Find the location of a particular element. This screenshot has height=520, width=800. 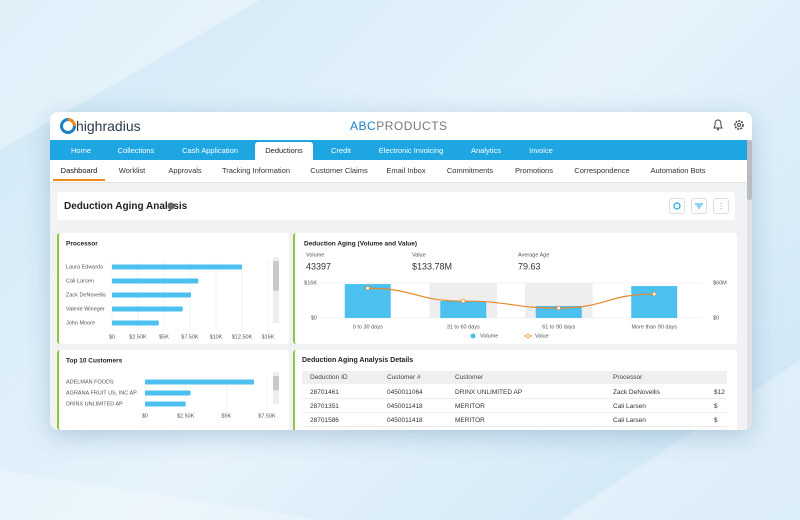

nav-item: Deductions is located at coordinates (284, 150).